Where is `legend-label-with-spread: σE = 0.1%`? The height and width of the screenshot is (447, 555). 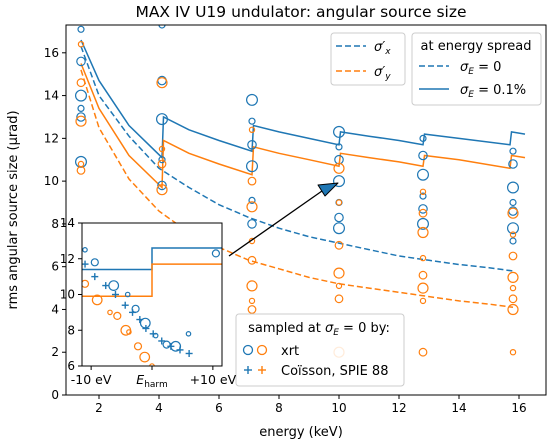
legend-label-with-spread: σE = 0.1% is located at coordinates (493, 91).